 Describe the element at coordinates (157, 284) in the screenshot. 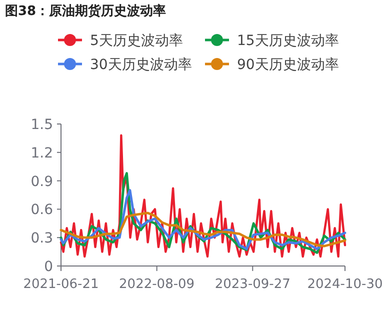

I see `x-tick-label: 2022-08-09` at that location.